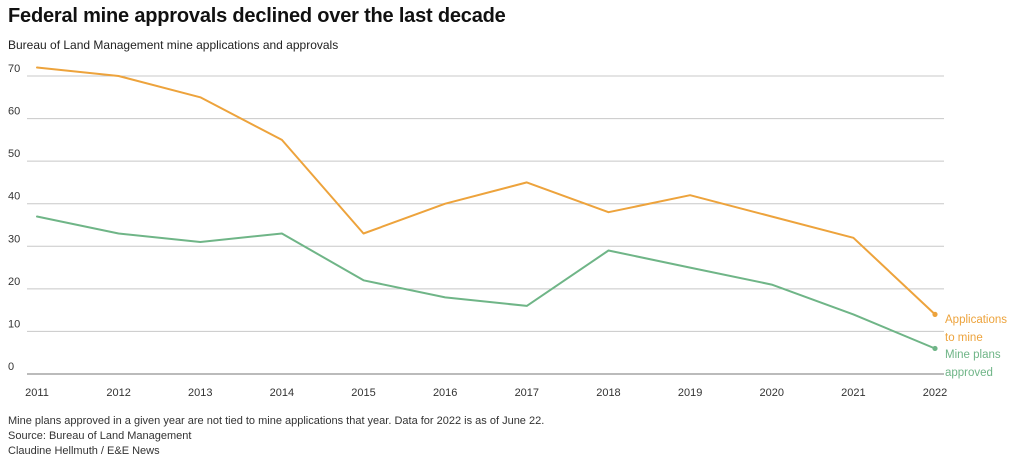  What do you see at coordinates (14, 154) in the screenshot?
I see `y-tick-label: 50` at bounding box center [14, 154].